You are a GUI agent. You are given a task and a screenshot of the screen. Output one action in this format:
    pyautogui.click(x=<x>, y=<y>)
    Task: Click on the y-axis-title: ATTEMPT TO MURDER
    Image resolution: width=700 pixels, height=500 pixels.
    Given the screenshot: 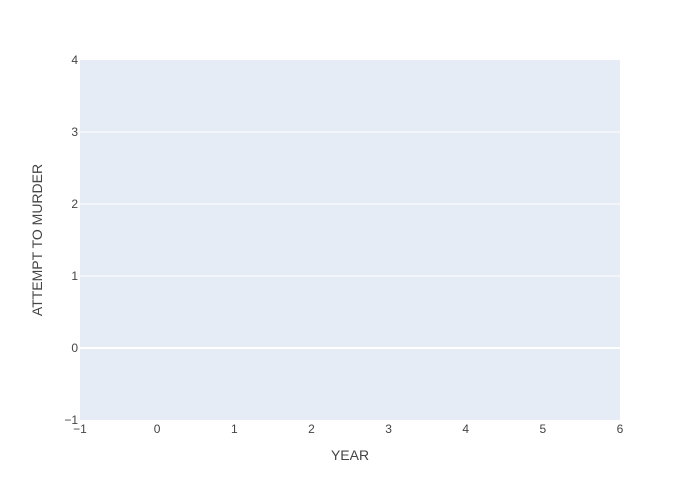 What is the action you would take?
    pyautogui.click(x=37, y=240)
    